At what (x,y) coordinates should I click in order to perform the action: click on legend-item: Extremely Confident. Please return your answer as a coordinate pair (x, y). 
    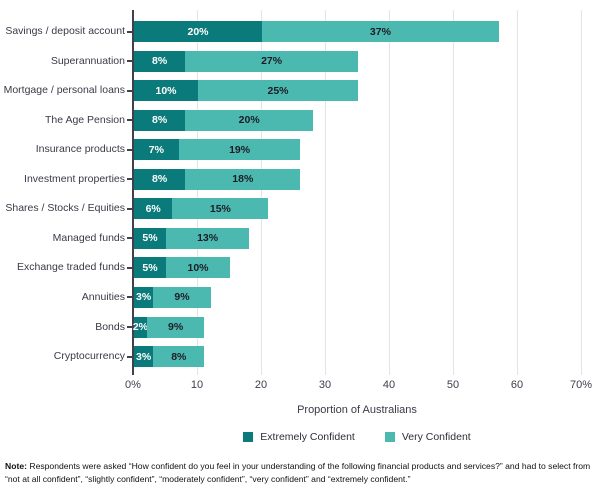
    Looking at the image, I should click on (299, 437).